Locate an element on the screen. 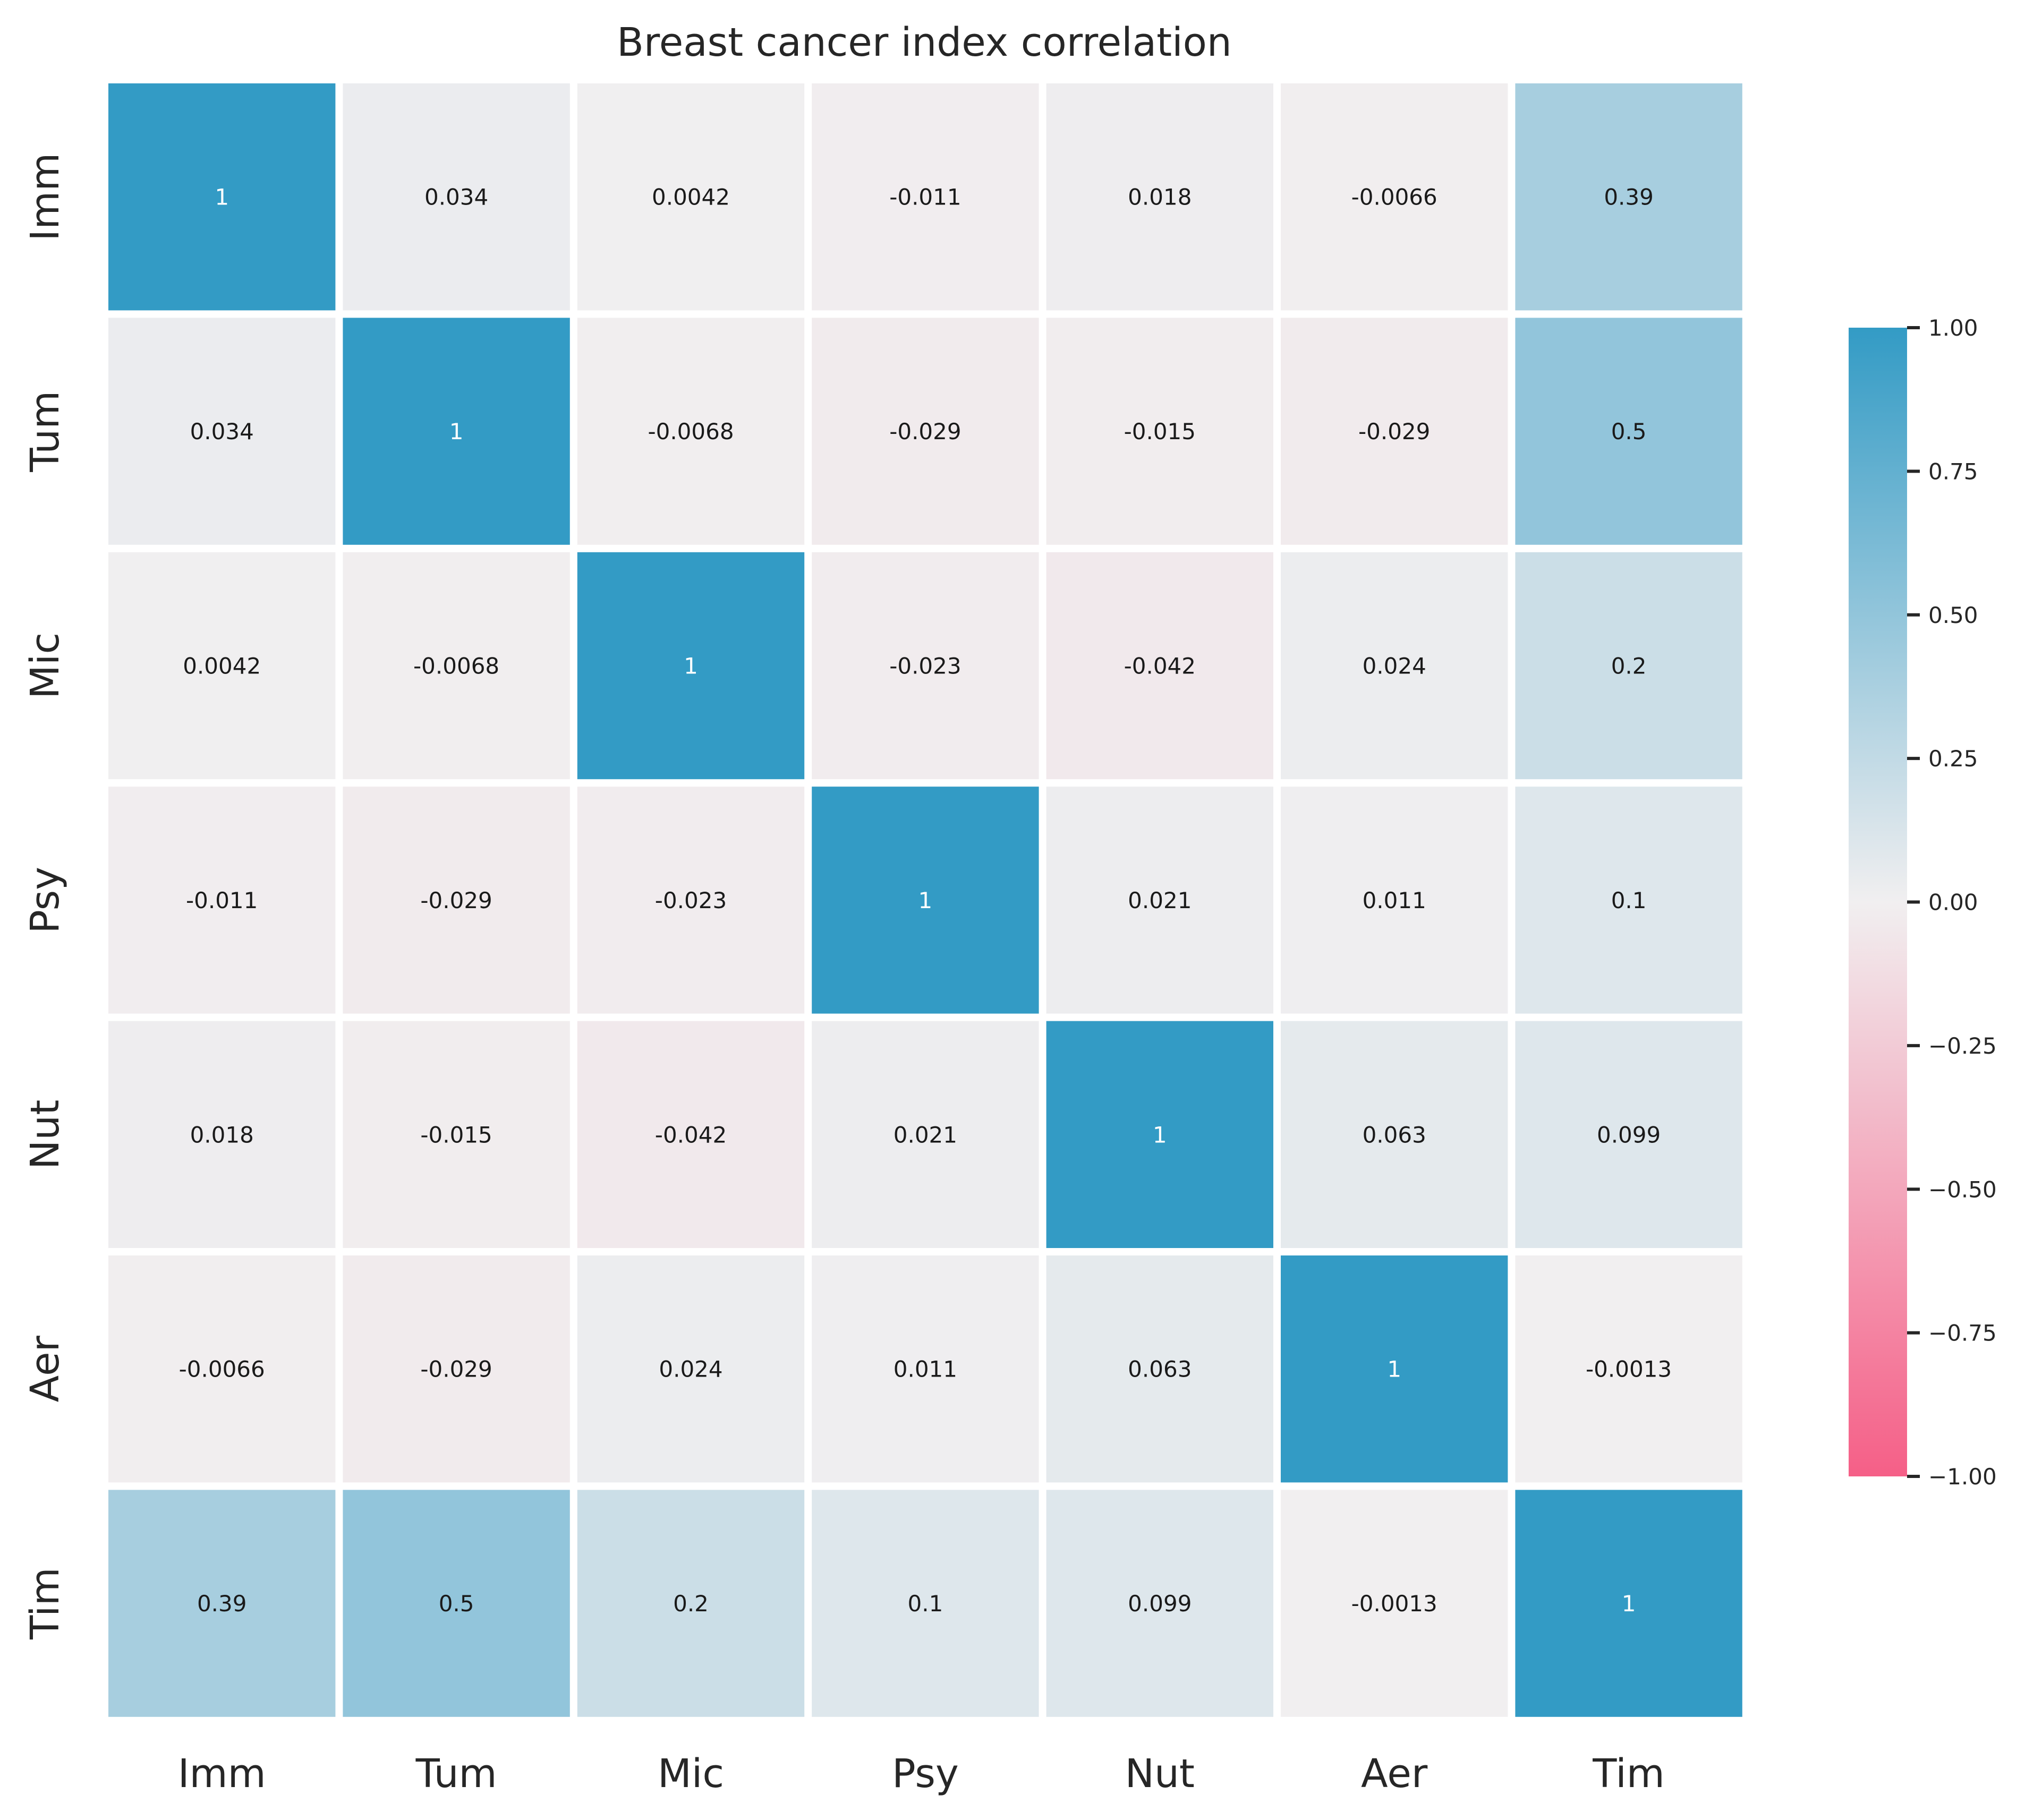  x-axis-tick-label: Mic is located at coordinates (691, 1774).